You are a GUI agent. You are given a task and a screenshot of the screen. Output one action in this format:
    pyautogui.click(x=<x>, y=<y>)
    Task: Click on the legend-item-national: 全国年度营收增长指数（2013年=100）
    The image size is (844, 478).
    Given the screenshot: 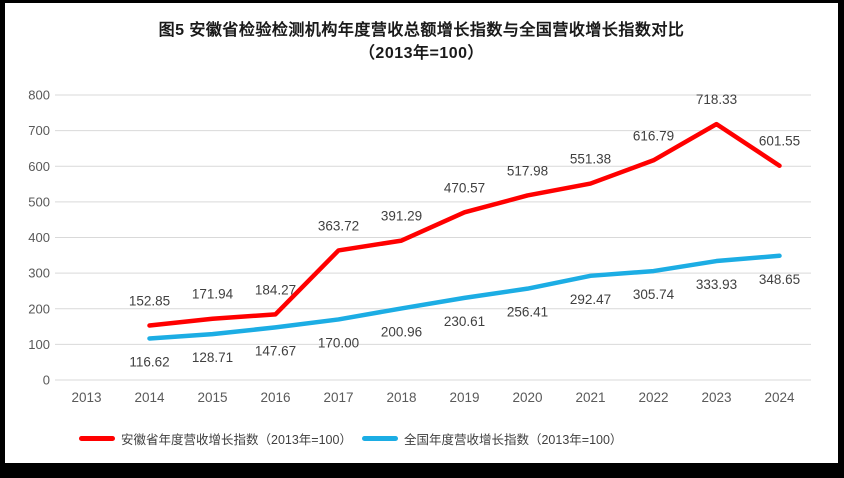 What is the action you would take?
    pyautogui.click(x=492, y=438)
    